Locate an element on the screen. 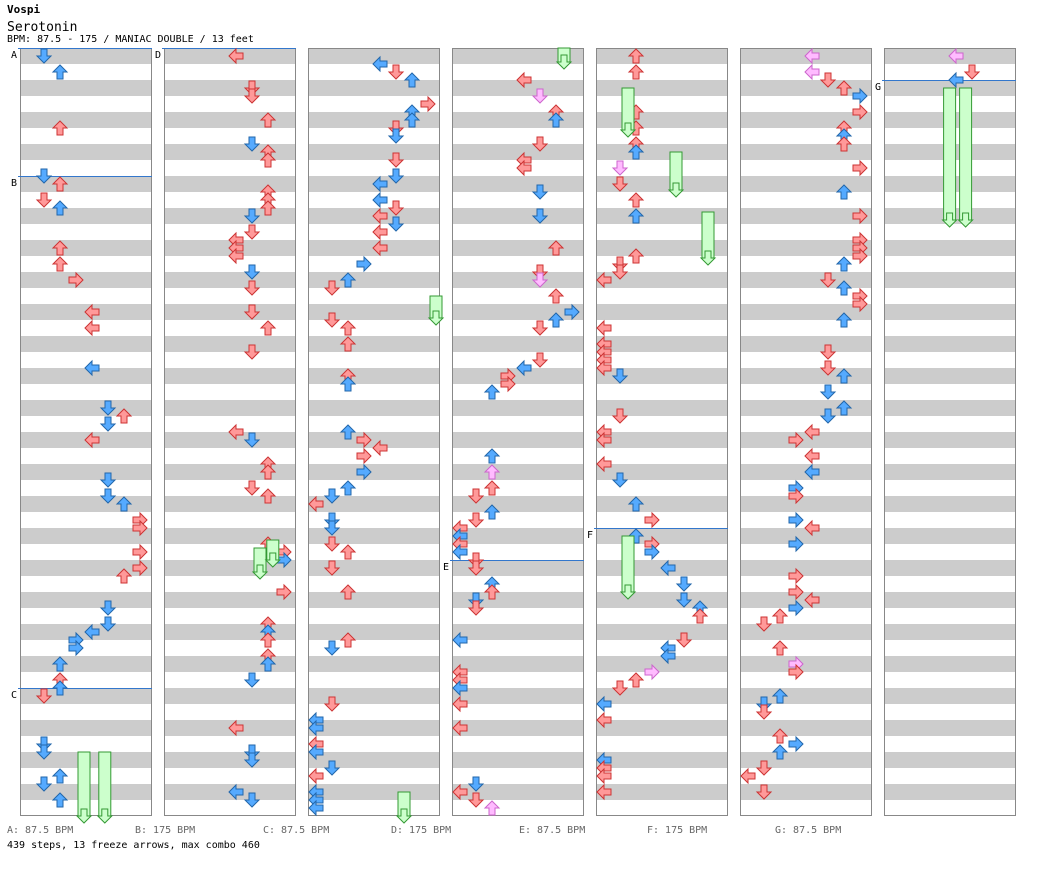 The height and width of the screenshot is (876, 1040). bpm-label-c: C: 87.5 BPM is located at coordinates (296, 830).